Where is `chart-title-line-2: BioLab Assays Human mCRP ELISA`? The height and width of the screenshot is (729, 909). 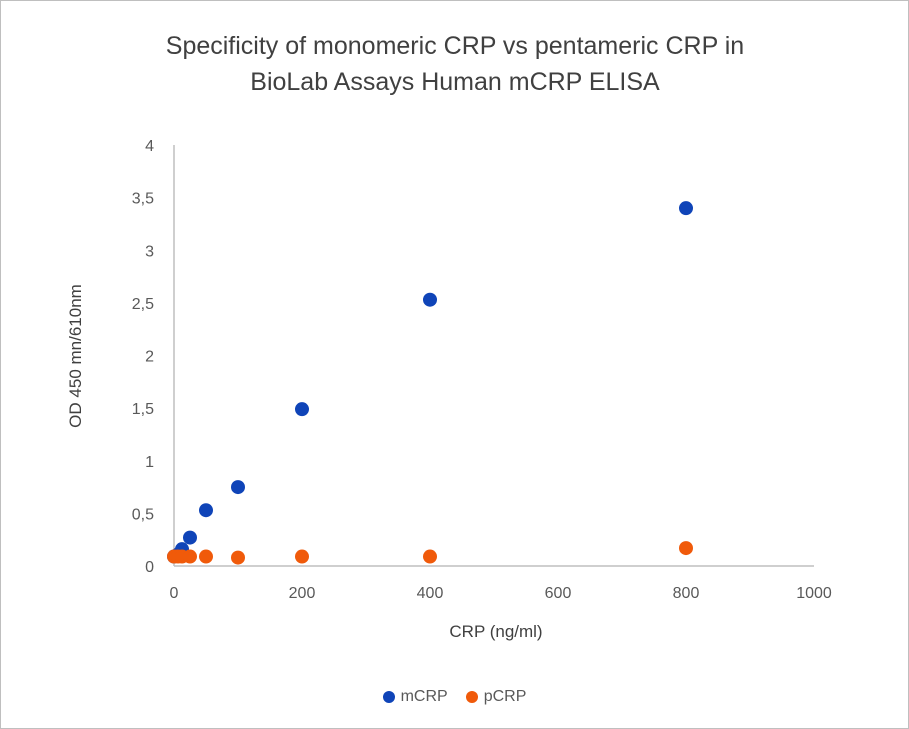 chart-title-line-2: BioLab Assays Human mCRP ELISA is located at coordinates (455, 82).